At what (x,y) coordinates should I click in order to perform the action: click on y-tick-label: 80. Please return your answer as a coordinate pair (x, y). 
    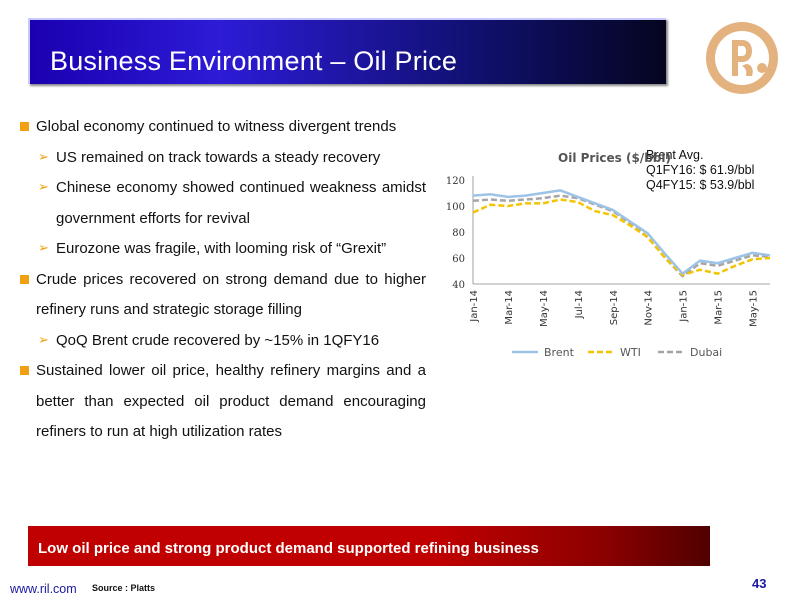
    Looking at the image, I should click on (458, 233).